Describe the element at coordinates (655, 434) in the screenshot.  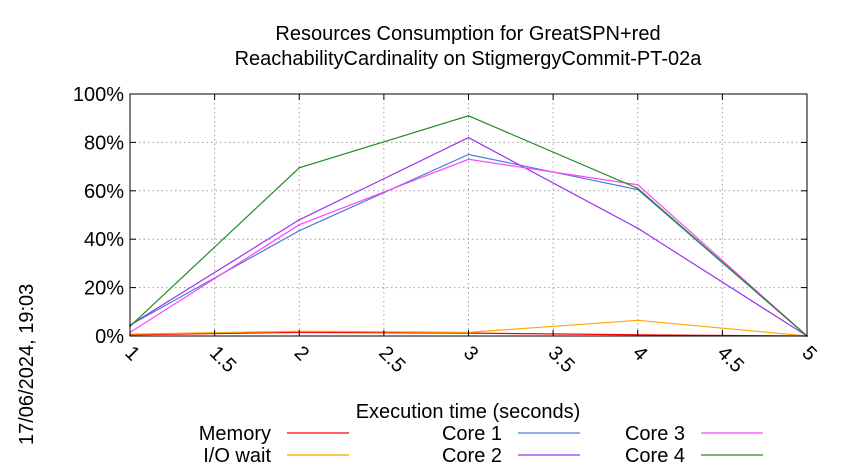
I see `legend-label-core-3: Core 3` at that location.